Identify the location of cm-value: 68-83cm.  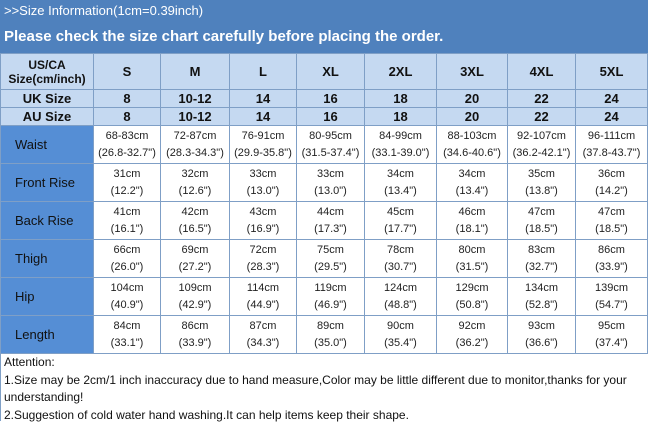
(127, 136).